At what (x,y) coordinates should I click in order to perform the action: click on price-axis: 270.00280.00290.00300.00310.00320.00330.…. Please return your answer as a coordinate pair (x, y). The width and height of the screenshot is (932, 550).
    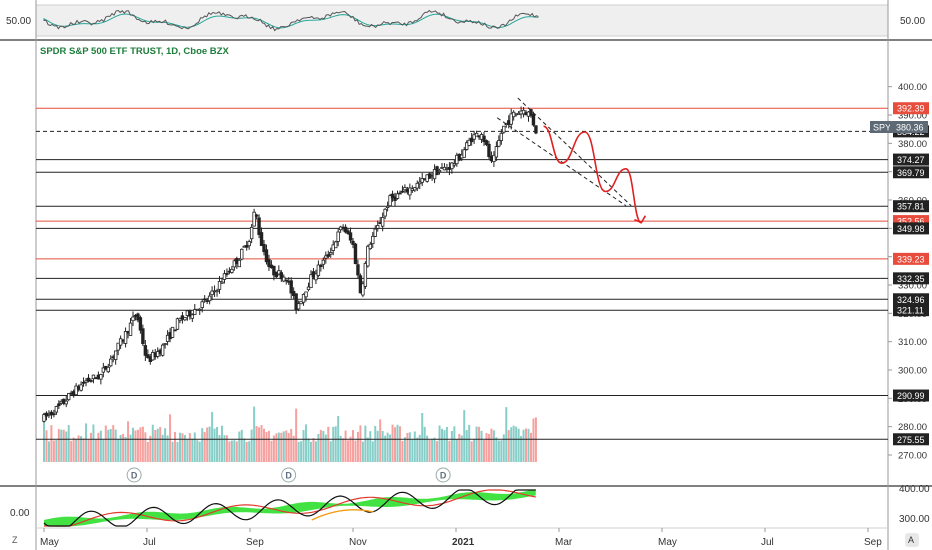
    Looking at the image, I should click on (907, 272).